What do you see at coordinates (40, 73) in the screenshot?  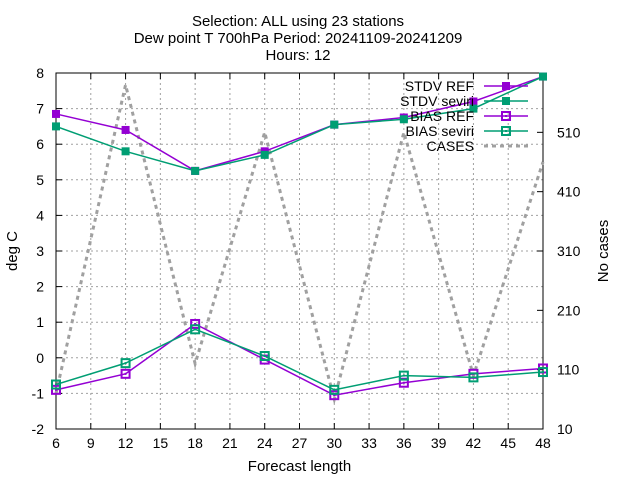 I see `y-tick-label: 8` at bounding box center [40, 73].